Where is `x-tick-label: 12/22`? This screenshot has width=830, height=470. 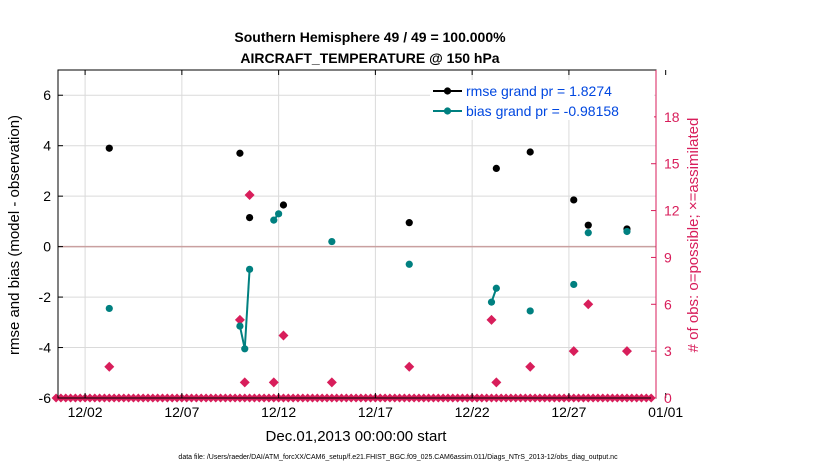 x-tick-label: 12/22 is located at coordinates (472, 412).